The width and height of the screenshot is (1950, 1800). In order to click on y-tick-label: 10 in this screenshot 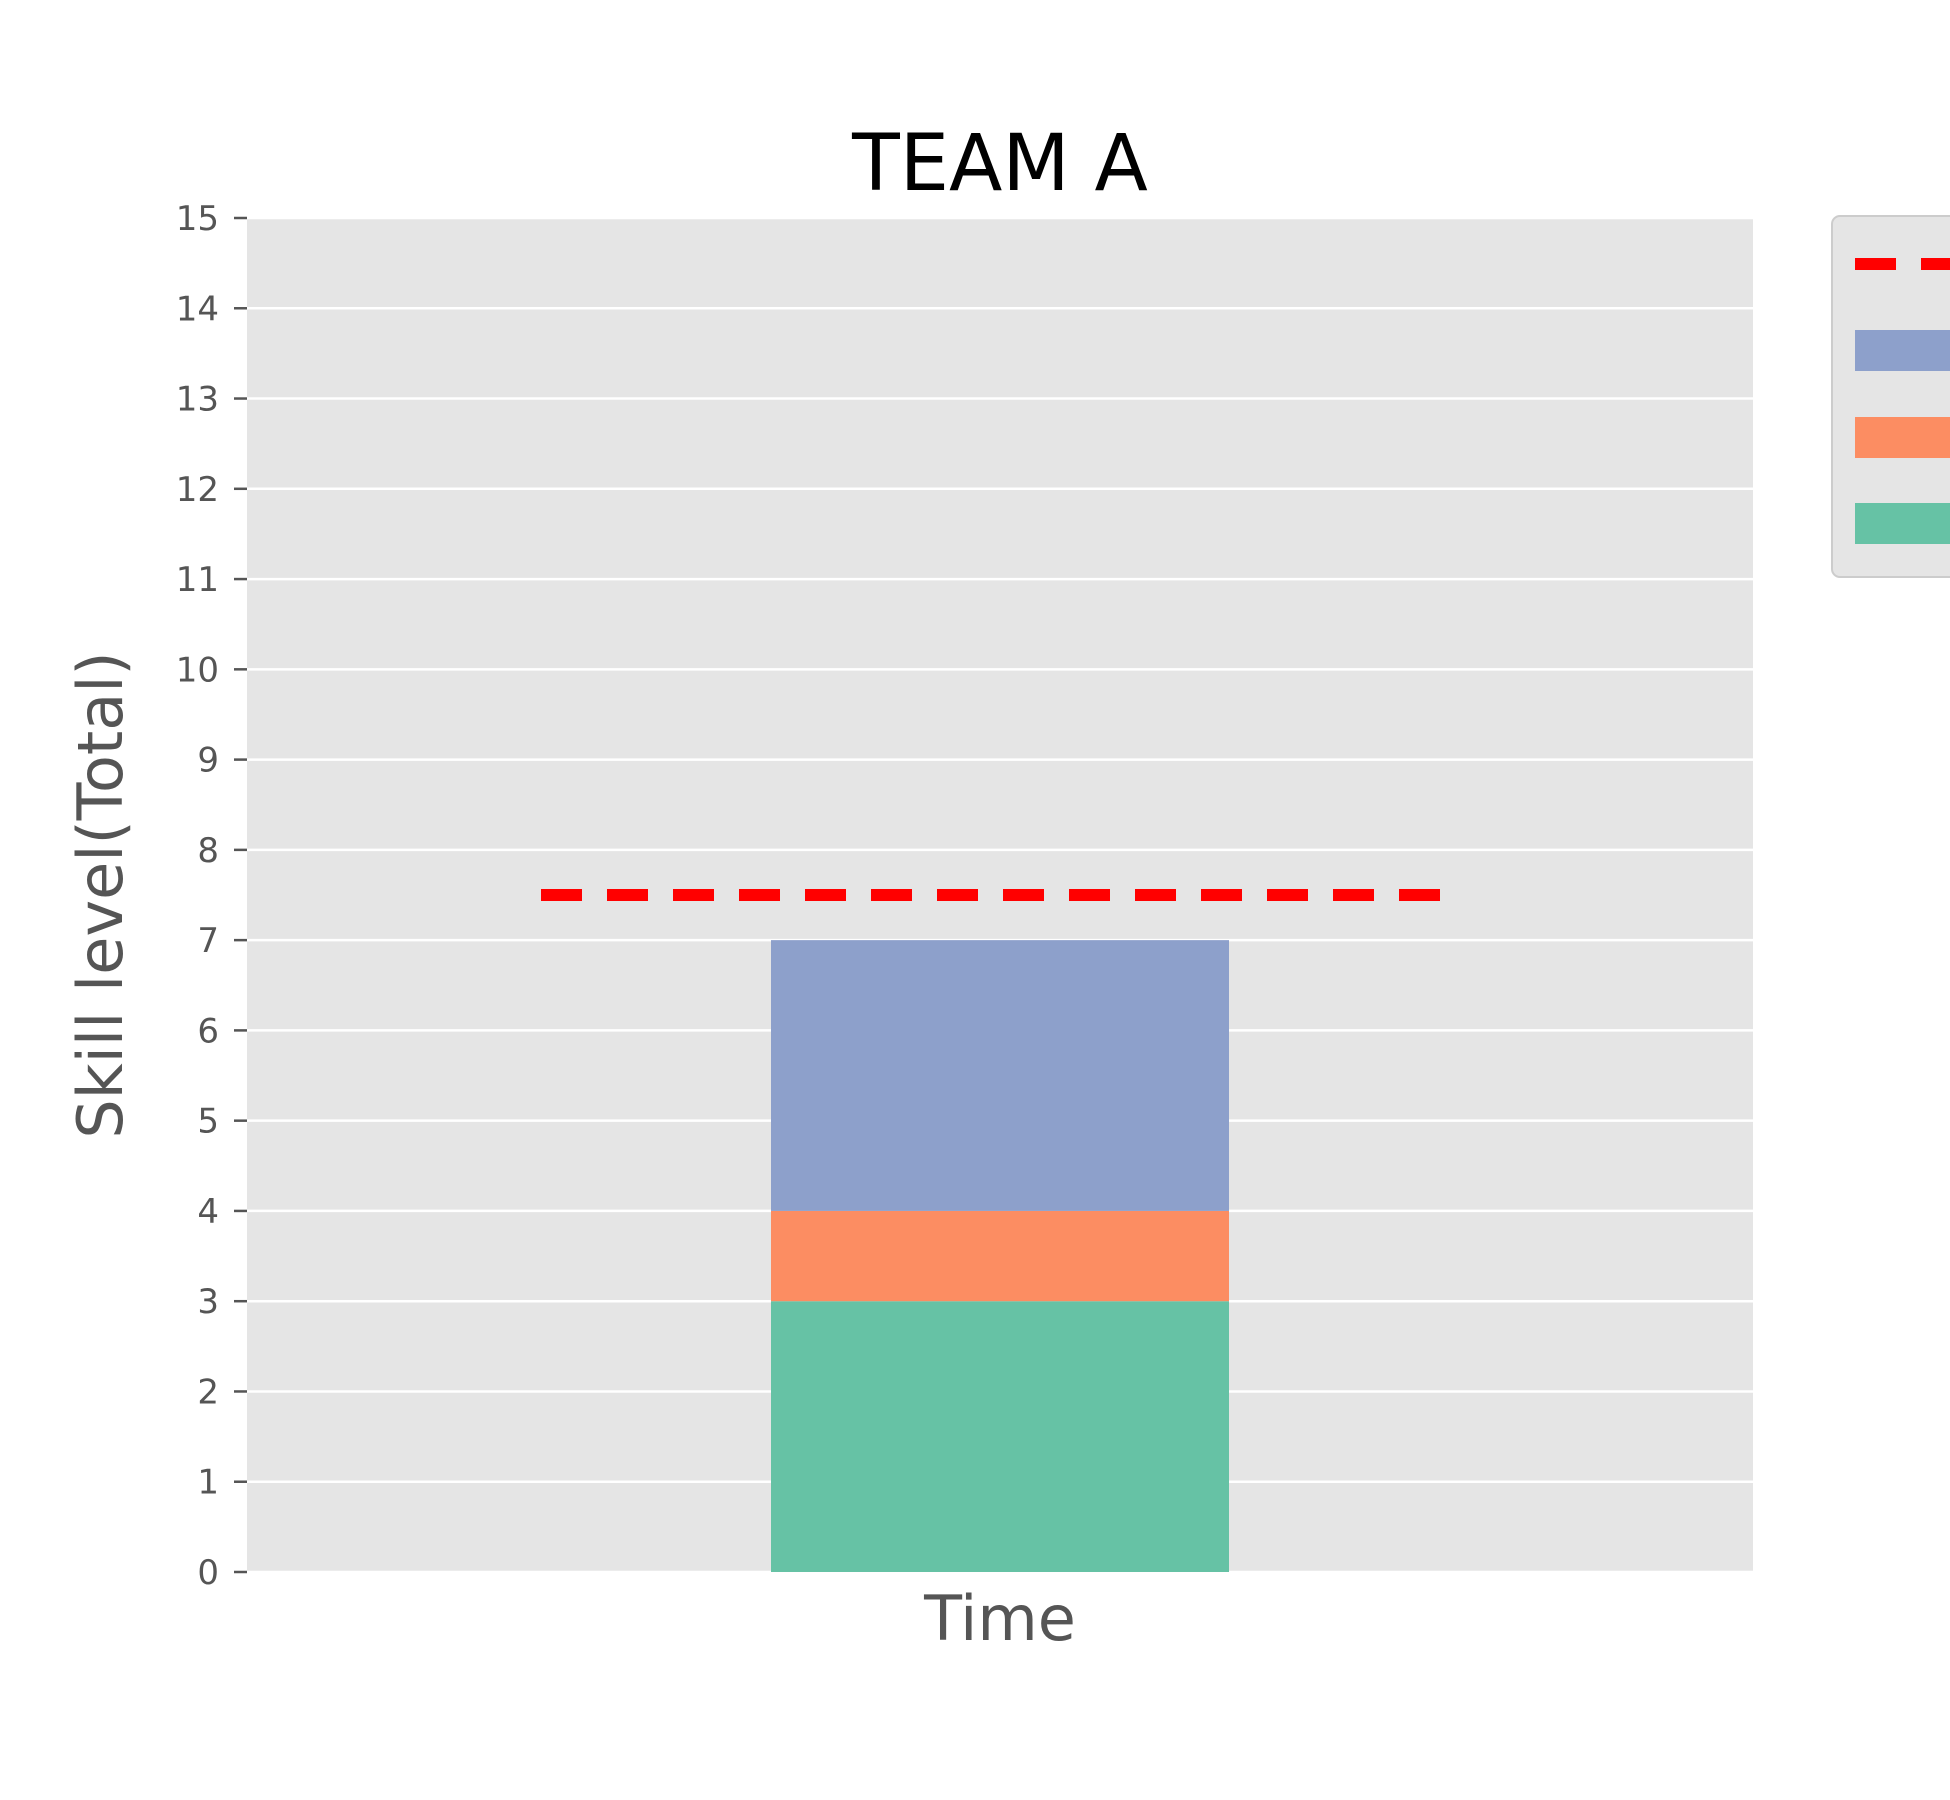, I will do `click(197, 670)`.